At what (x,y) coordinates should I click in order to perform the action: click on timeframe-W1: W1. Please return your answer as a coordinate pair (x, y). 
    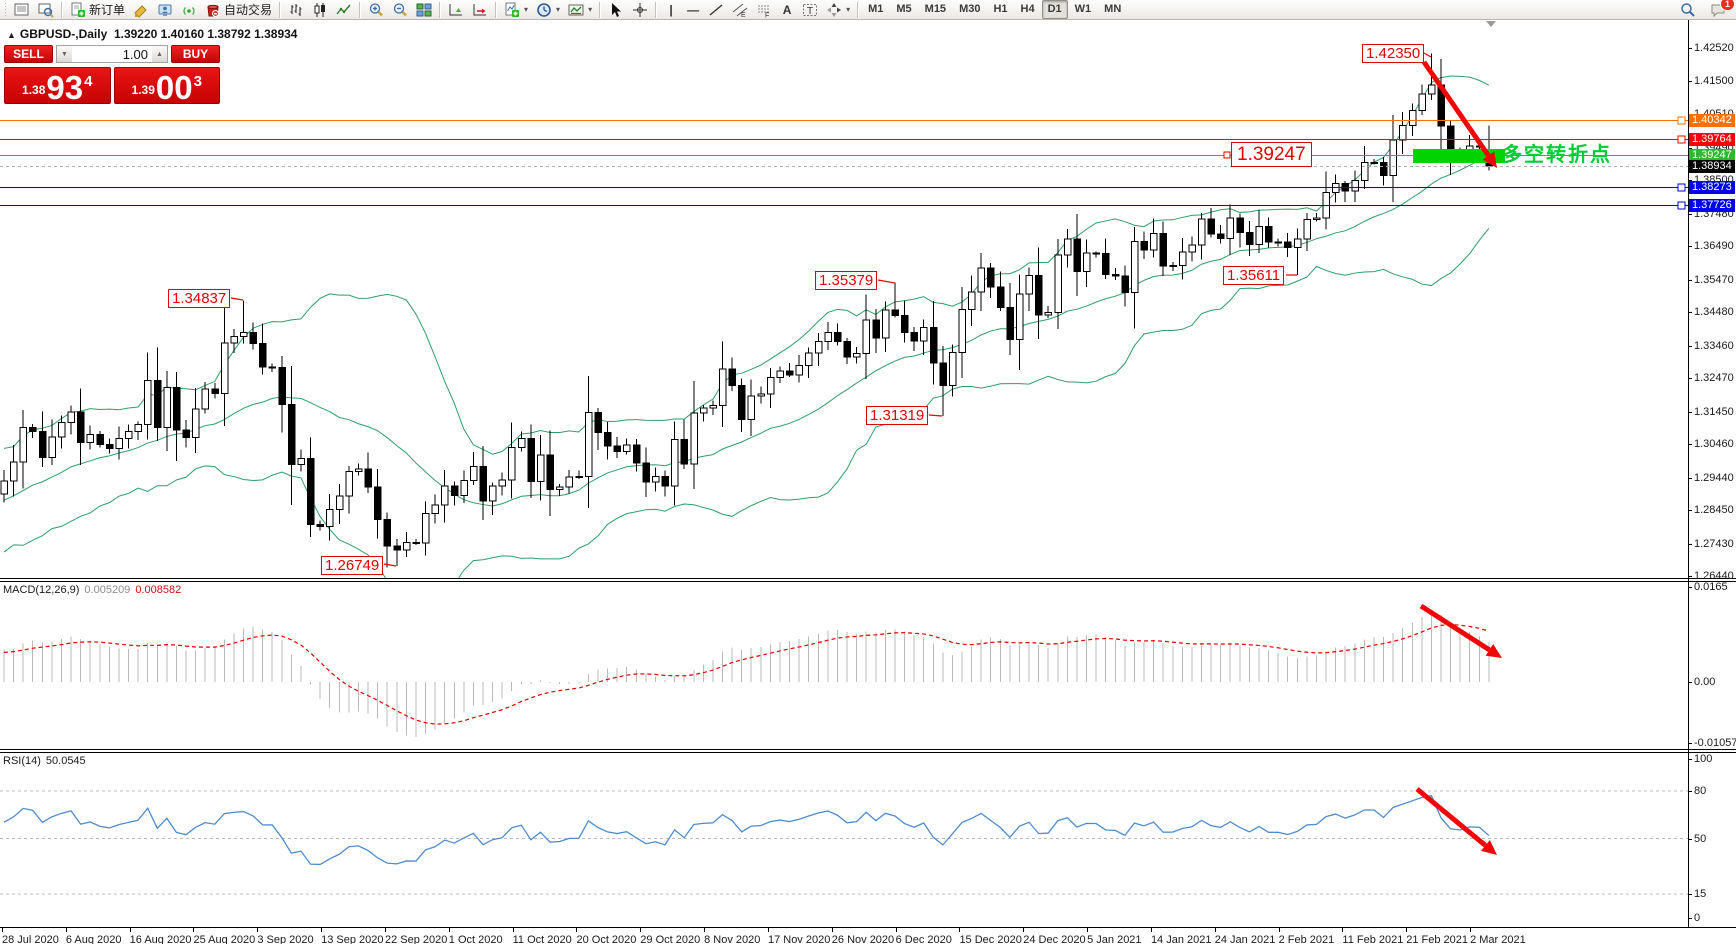
    Looking at the image, I should click on (1083, 9).